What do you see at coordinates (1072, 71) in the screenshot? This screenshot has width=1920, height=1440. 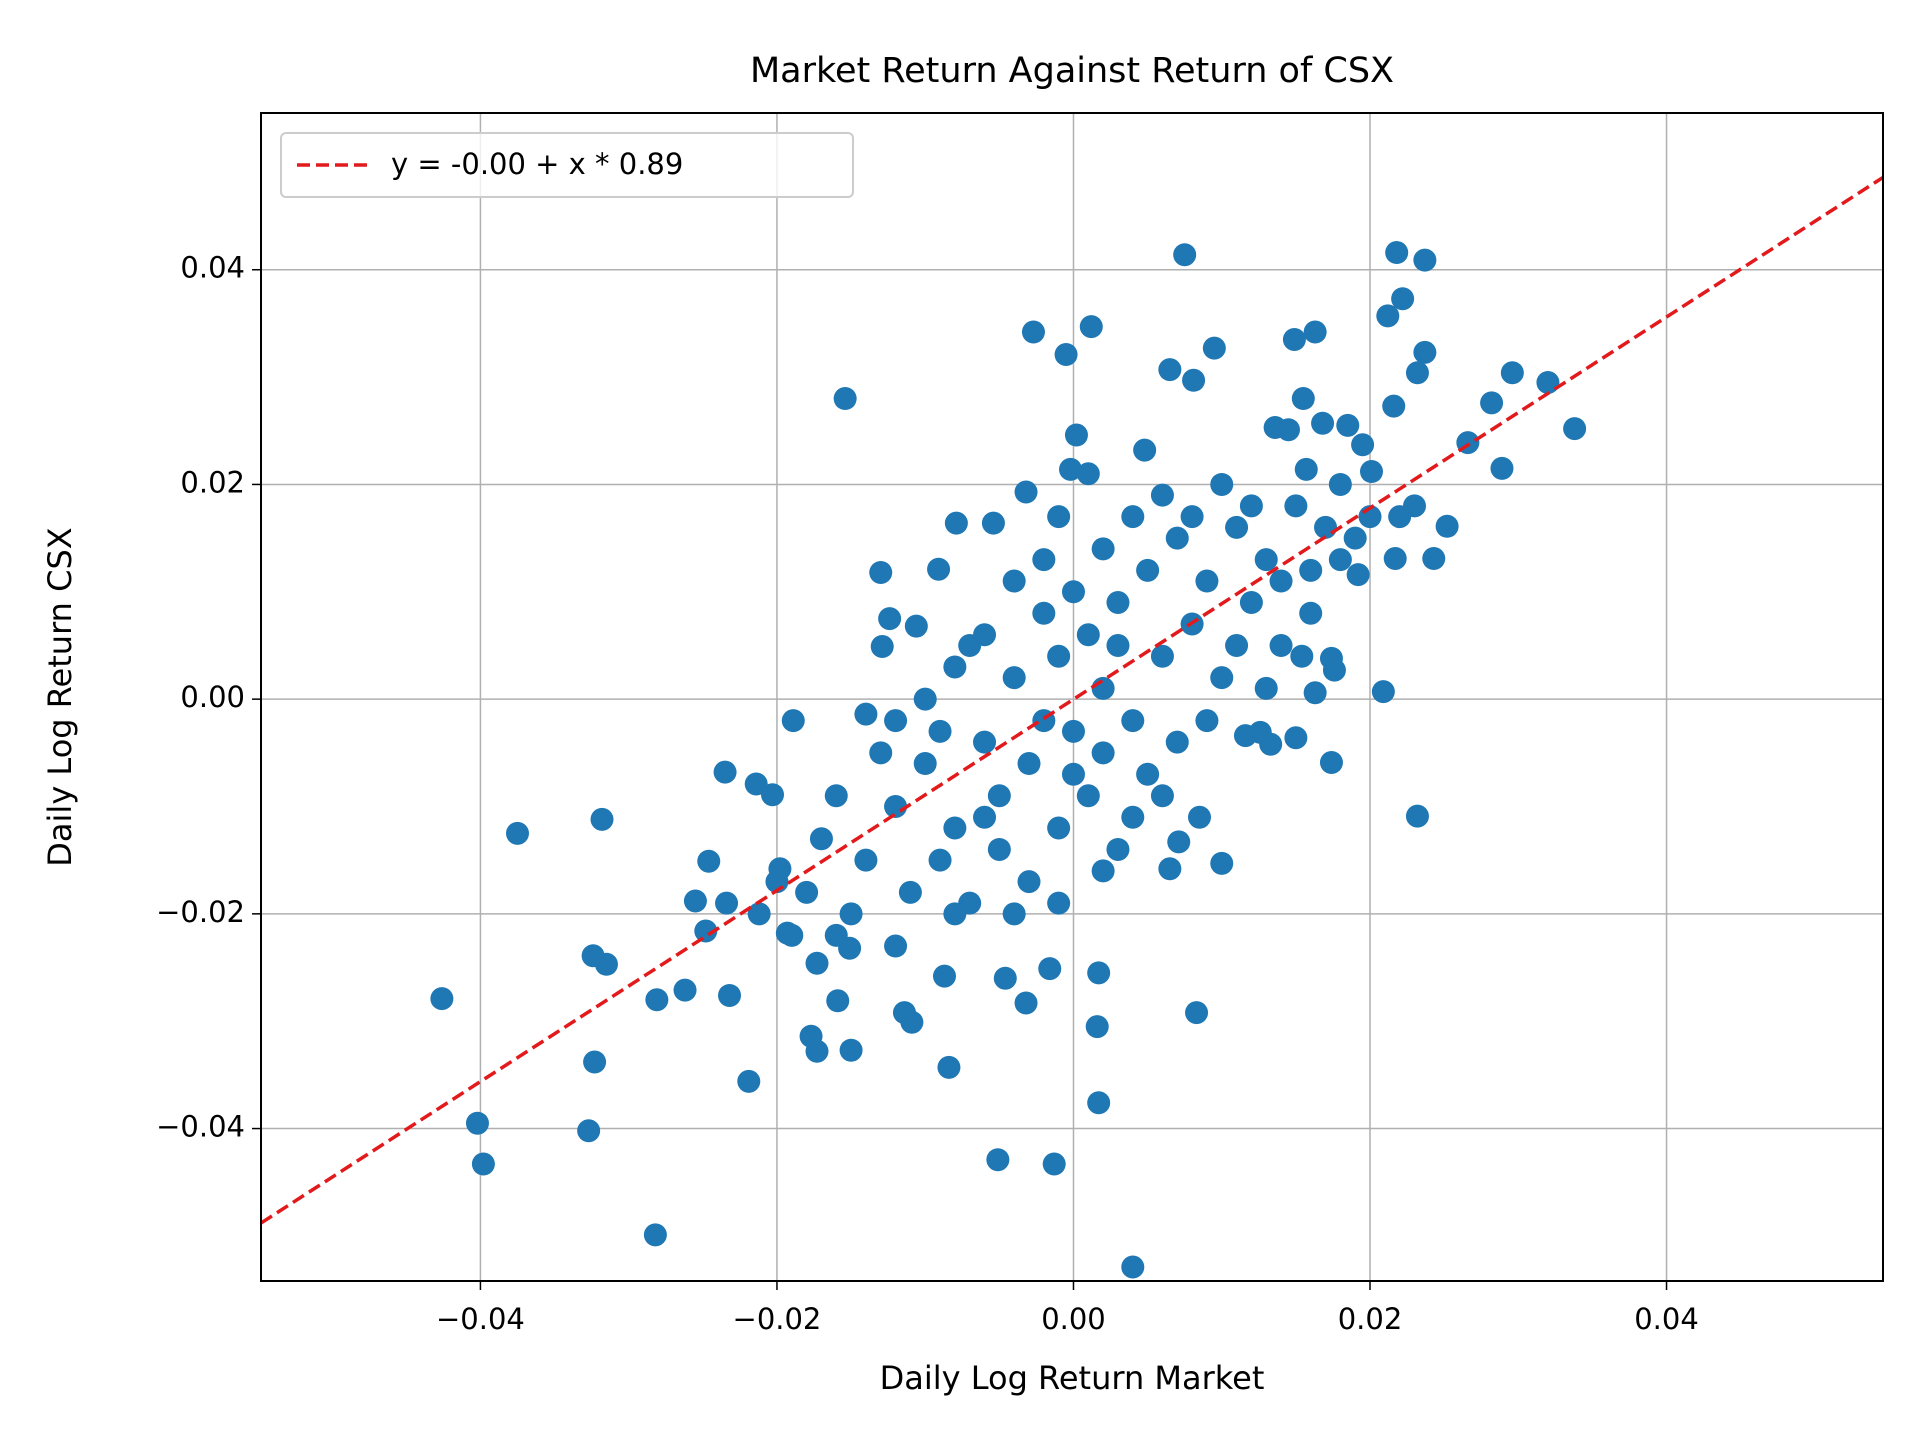 I see `chart-title: Market Return Against Return of CSX` at bounding box center [1072, 71].